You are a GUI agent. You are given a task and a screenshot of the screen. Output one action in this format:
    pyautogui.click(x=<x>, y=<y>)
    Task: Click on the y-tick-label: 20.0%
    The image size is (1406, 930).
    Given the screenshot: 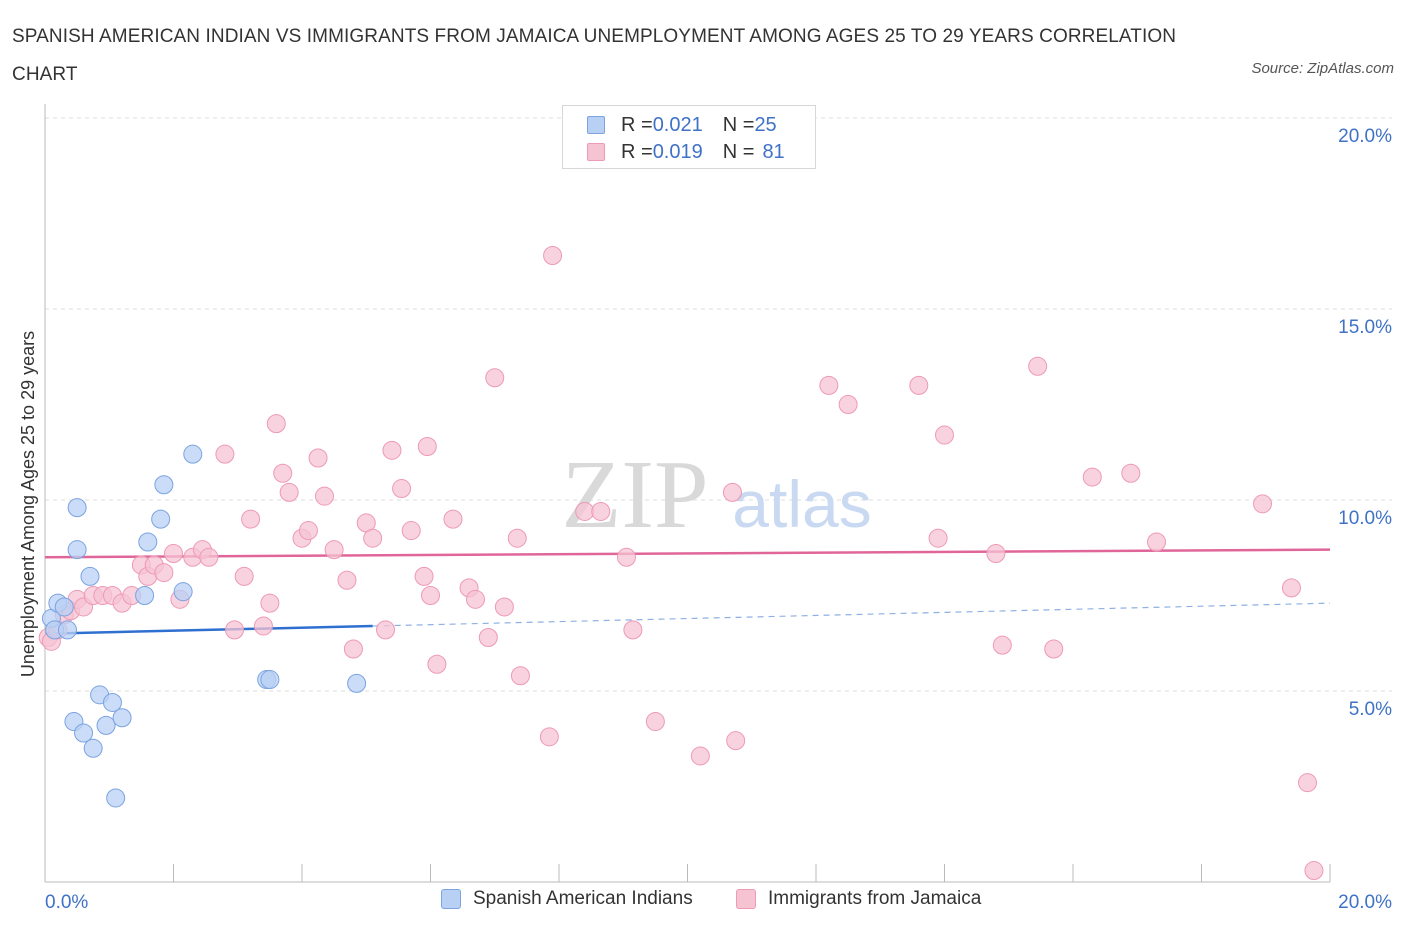 What is the action you would take?
    pyautogui.click(x=1365, y=136)
    